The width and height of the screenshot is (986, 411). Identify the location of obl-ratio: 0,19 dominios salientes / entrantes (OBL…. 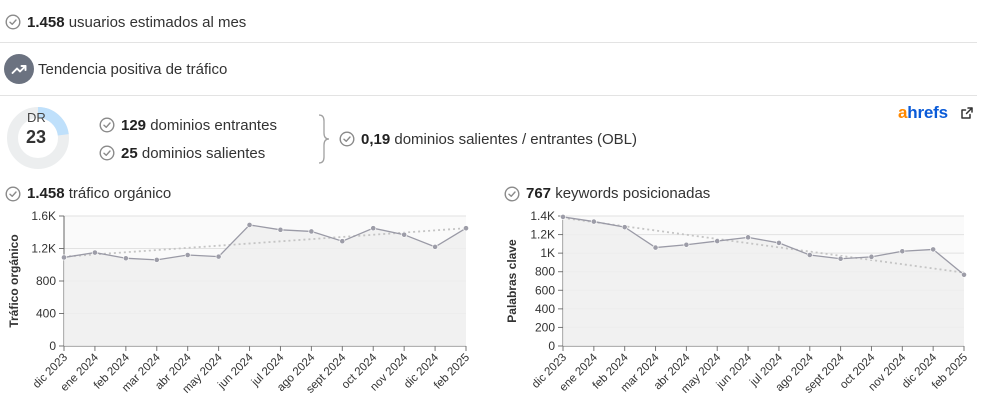
(488, 139).